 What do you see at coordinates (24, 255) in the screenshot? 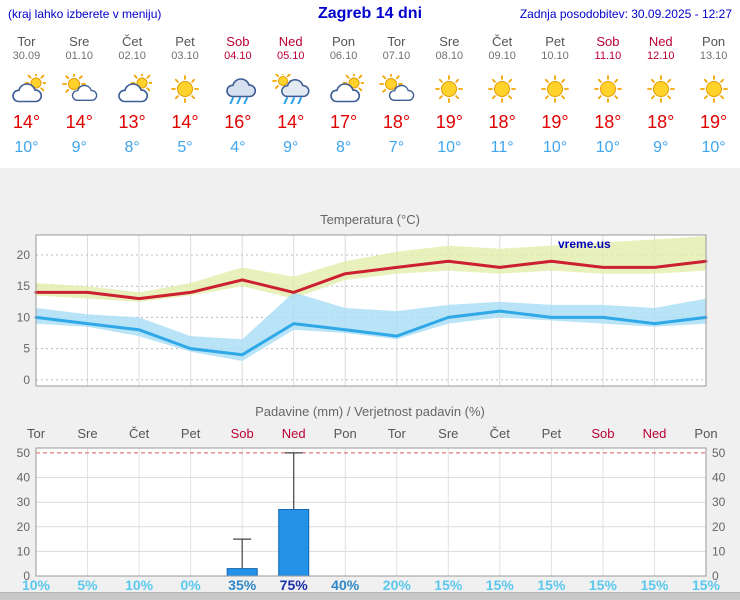
I see `temp-ytick-label: 20` at bounding box center [24, 255].